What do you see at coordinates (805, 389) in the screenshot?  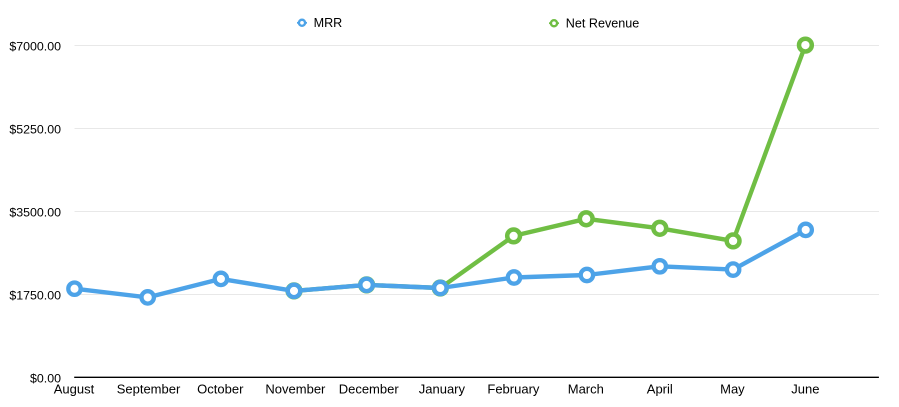 I see `svg-text: June` at bounding box center [805, 389].